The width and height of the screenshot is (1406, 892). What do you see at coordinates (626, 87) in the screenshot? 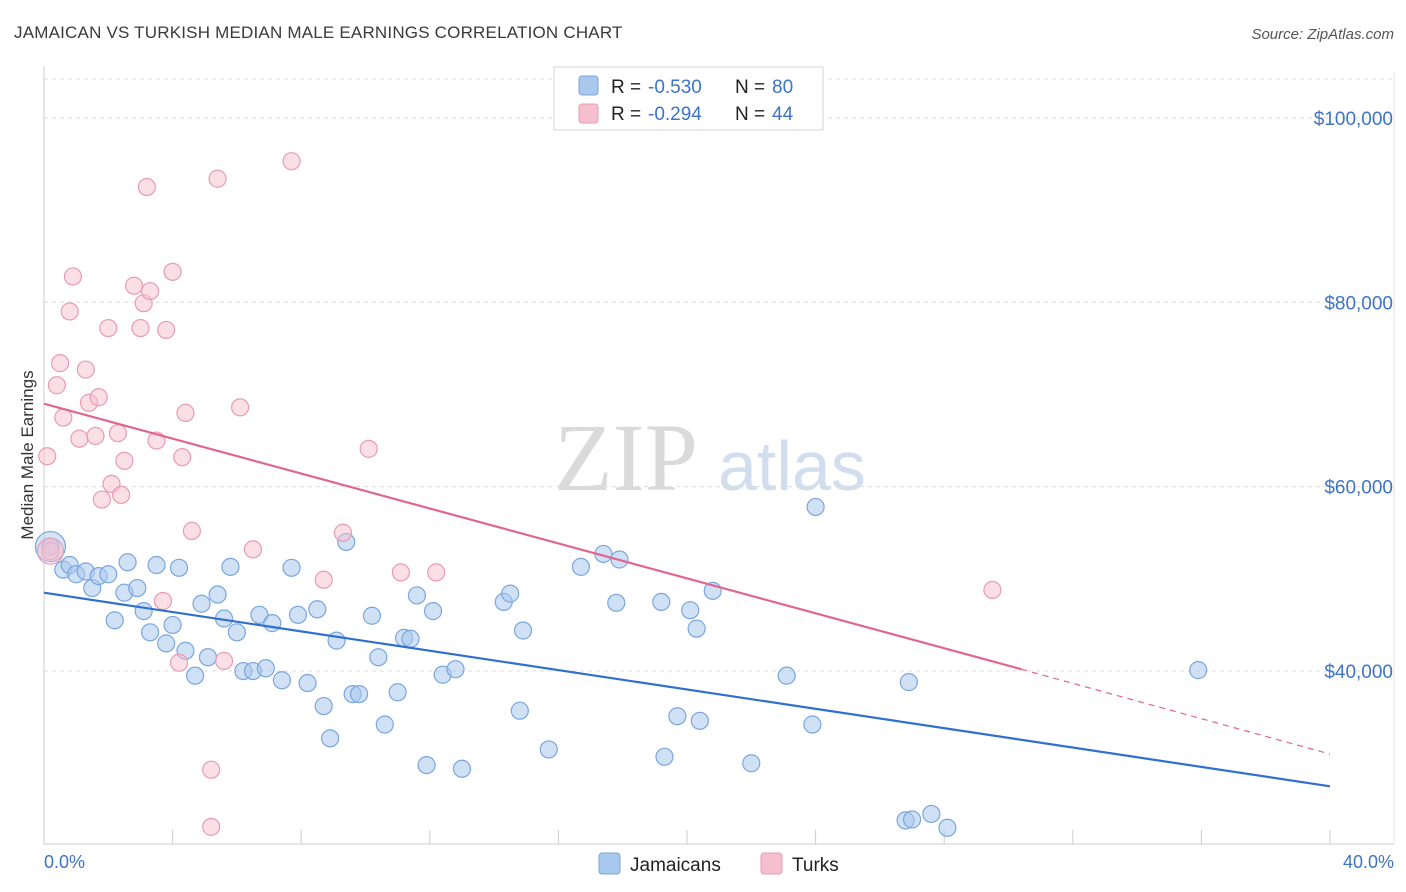
I see `legend-r-label-jamaicans: R =` at bounding box center [626, 87].